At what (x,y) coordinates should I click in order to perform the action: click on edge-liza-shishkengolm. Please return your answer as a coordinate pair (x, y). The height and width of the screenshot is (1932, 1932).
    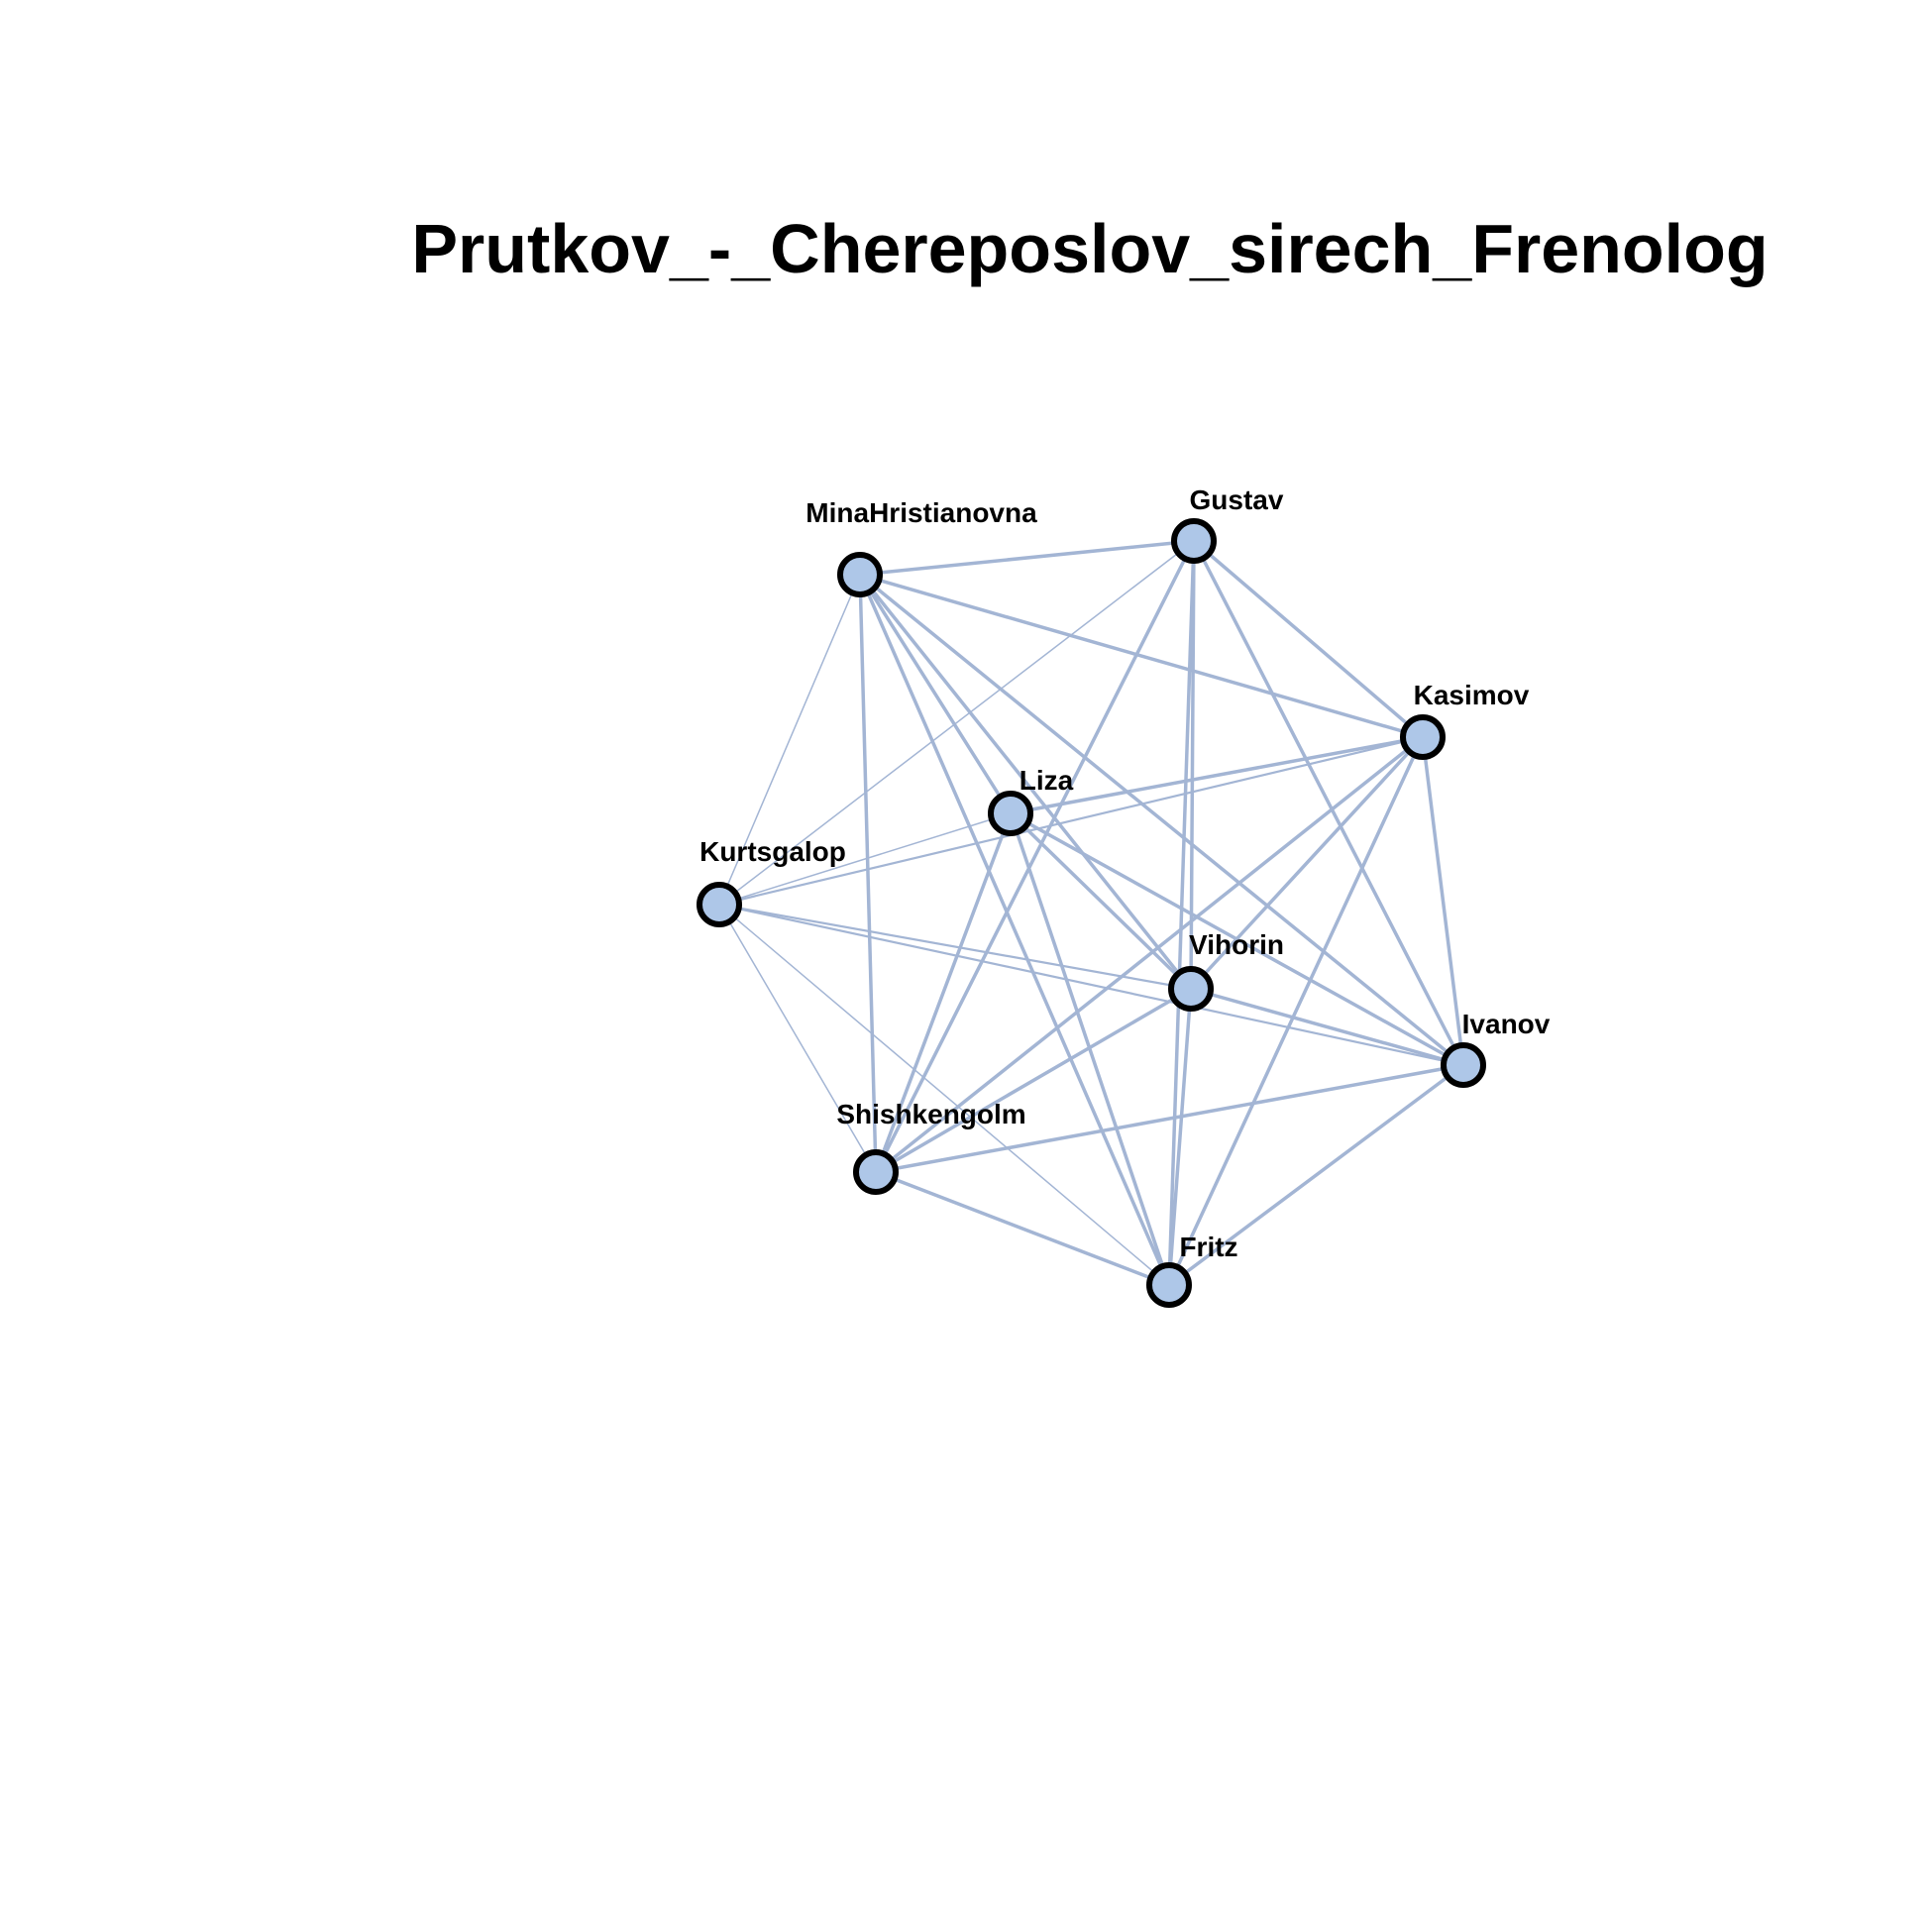
    Looking at the image, I should click on (943, 992).